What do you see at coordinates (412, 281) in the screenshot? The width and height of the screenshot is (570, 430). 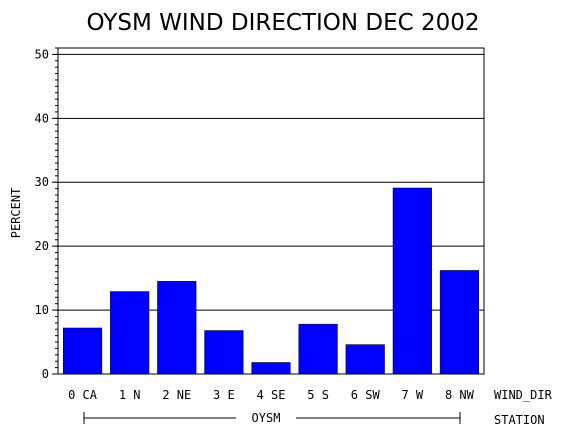 I see `bar-7-w` at bounding box center [412, 281].